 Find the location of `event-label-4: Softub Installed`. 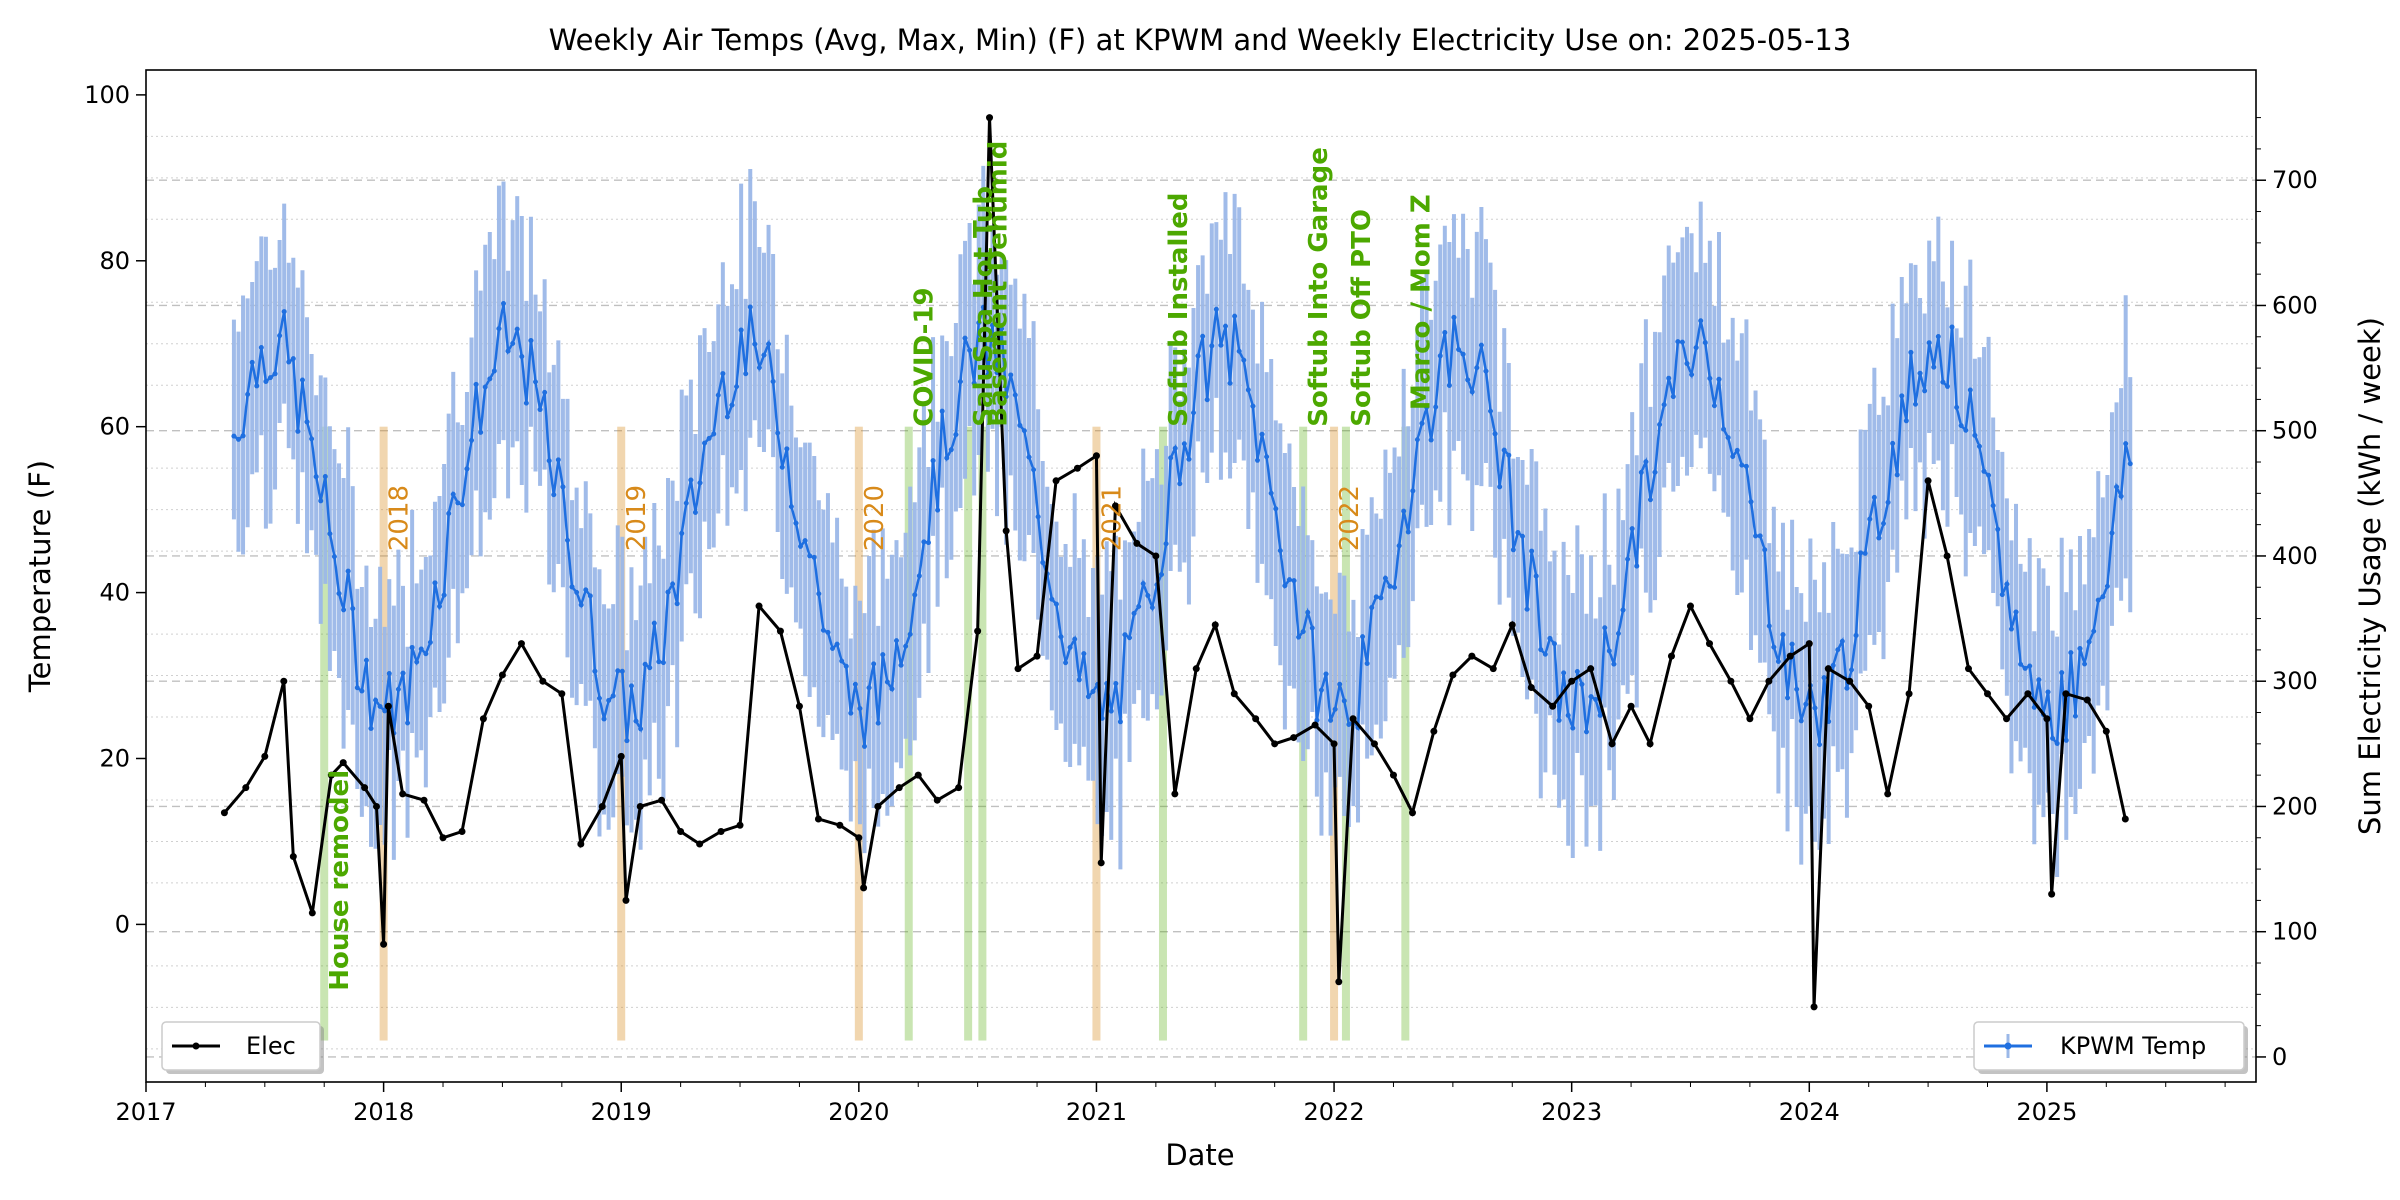

event-label-4: Softub Installed is located at coordinates (1179, 309).